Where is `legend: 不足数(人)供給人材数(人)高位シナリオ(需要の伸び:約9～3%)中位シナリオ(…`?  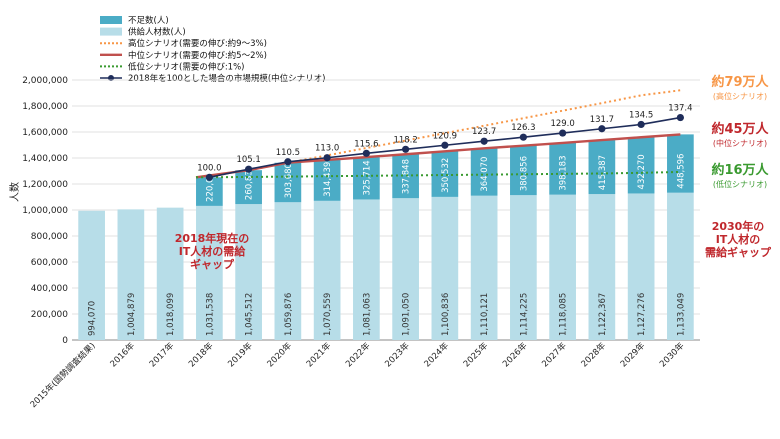 legend: 不足数(人)供給人材数(人)高位シナリオ(需要の伸び:約9～3%)中位シナリオ(… is located at coordinates (213, 49).